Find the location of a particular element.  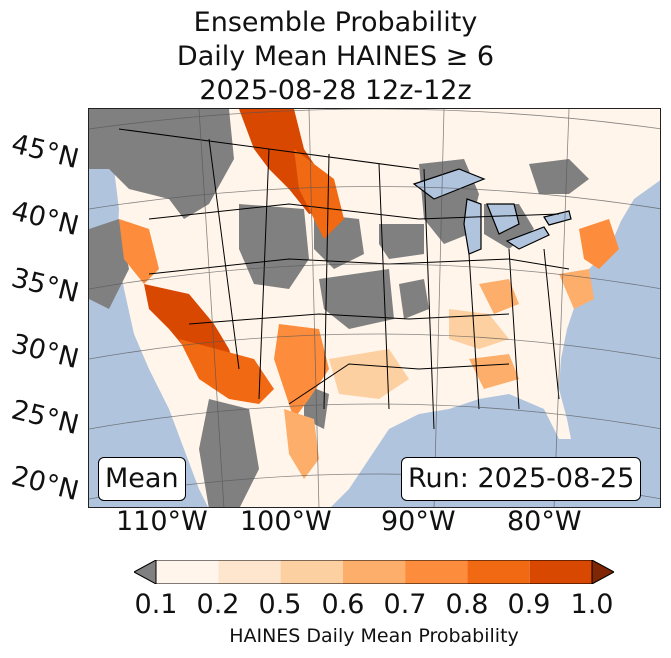

colorbar-segments is located at coordinates (374, 572).